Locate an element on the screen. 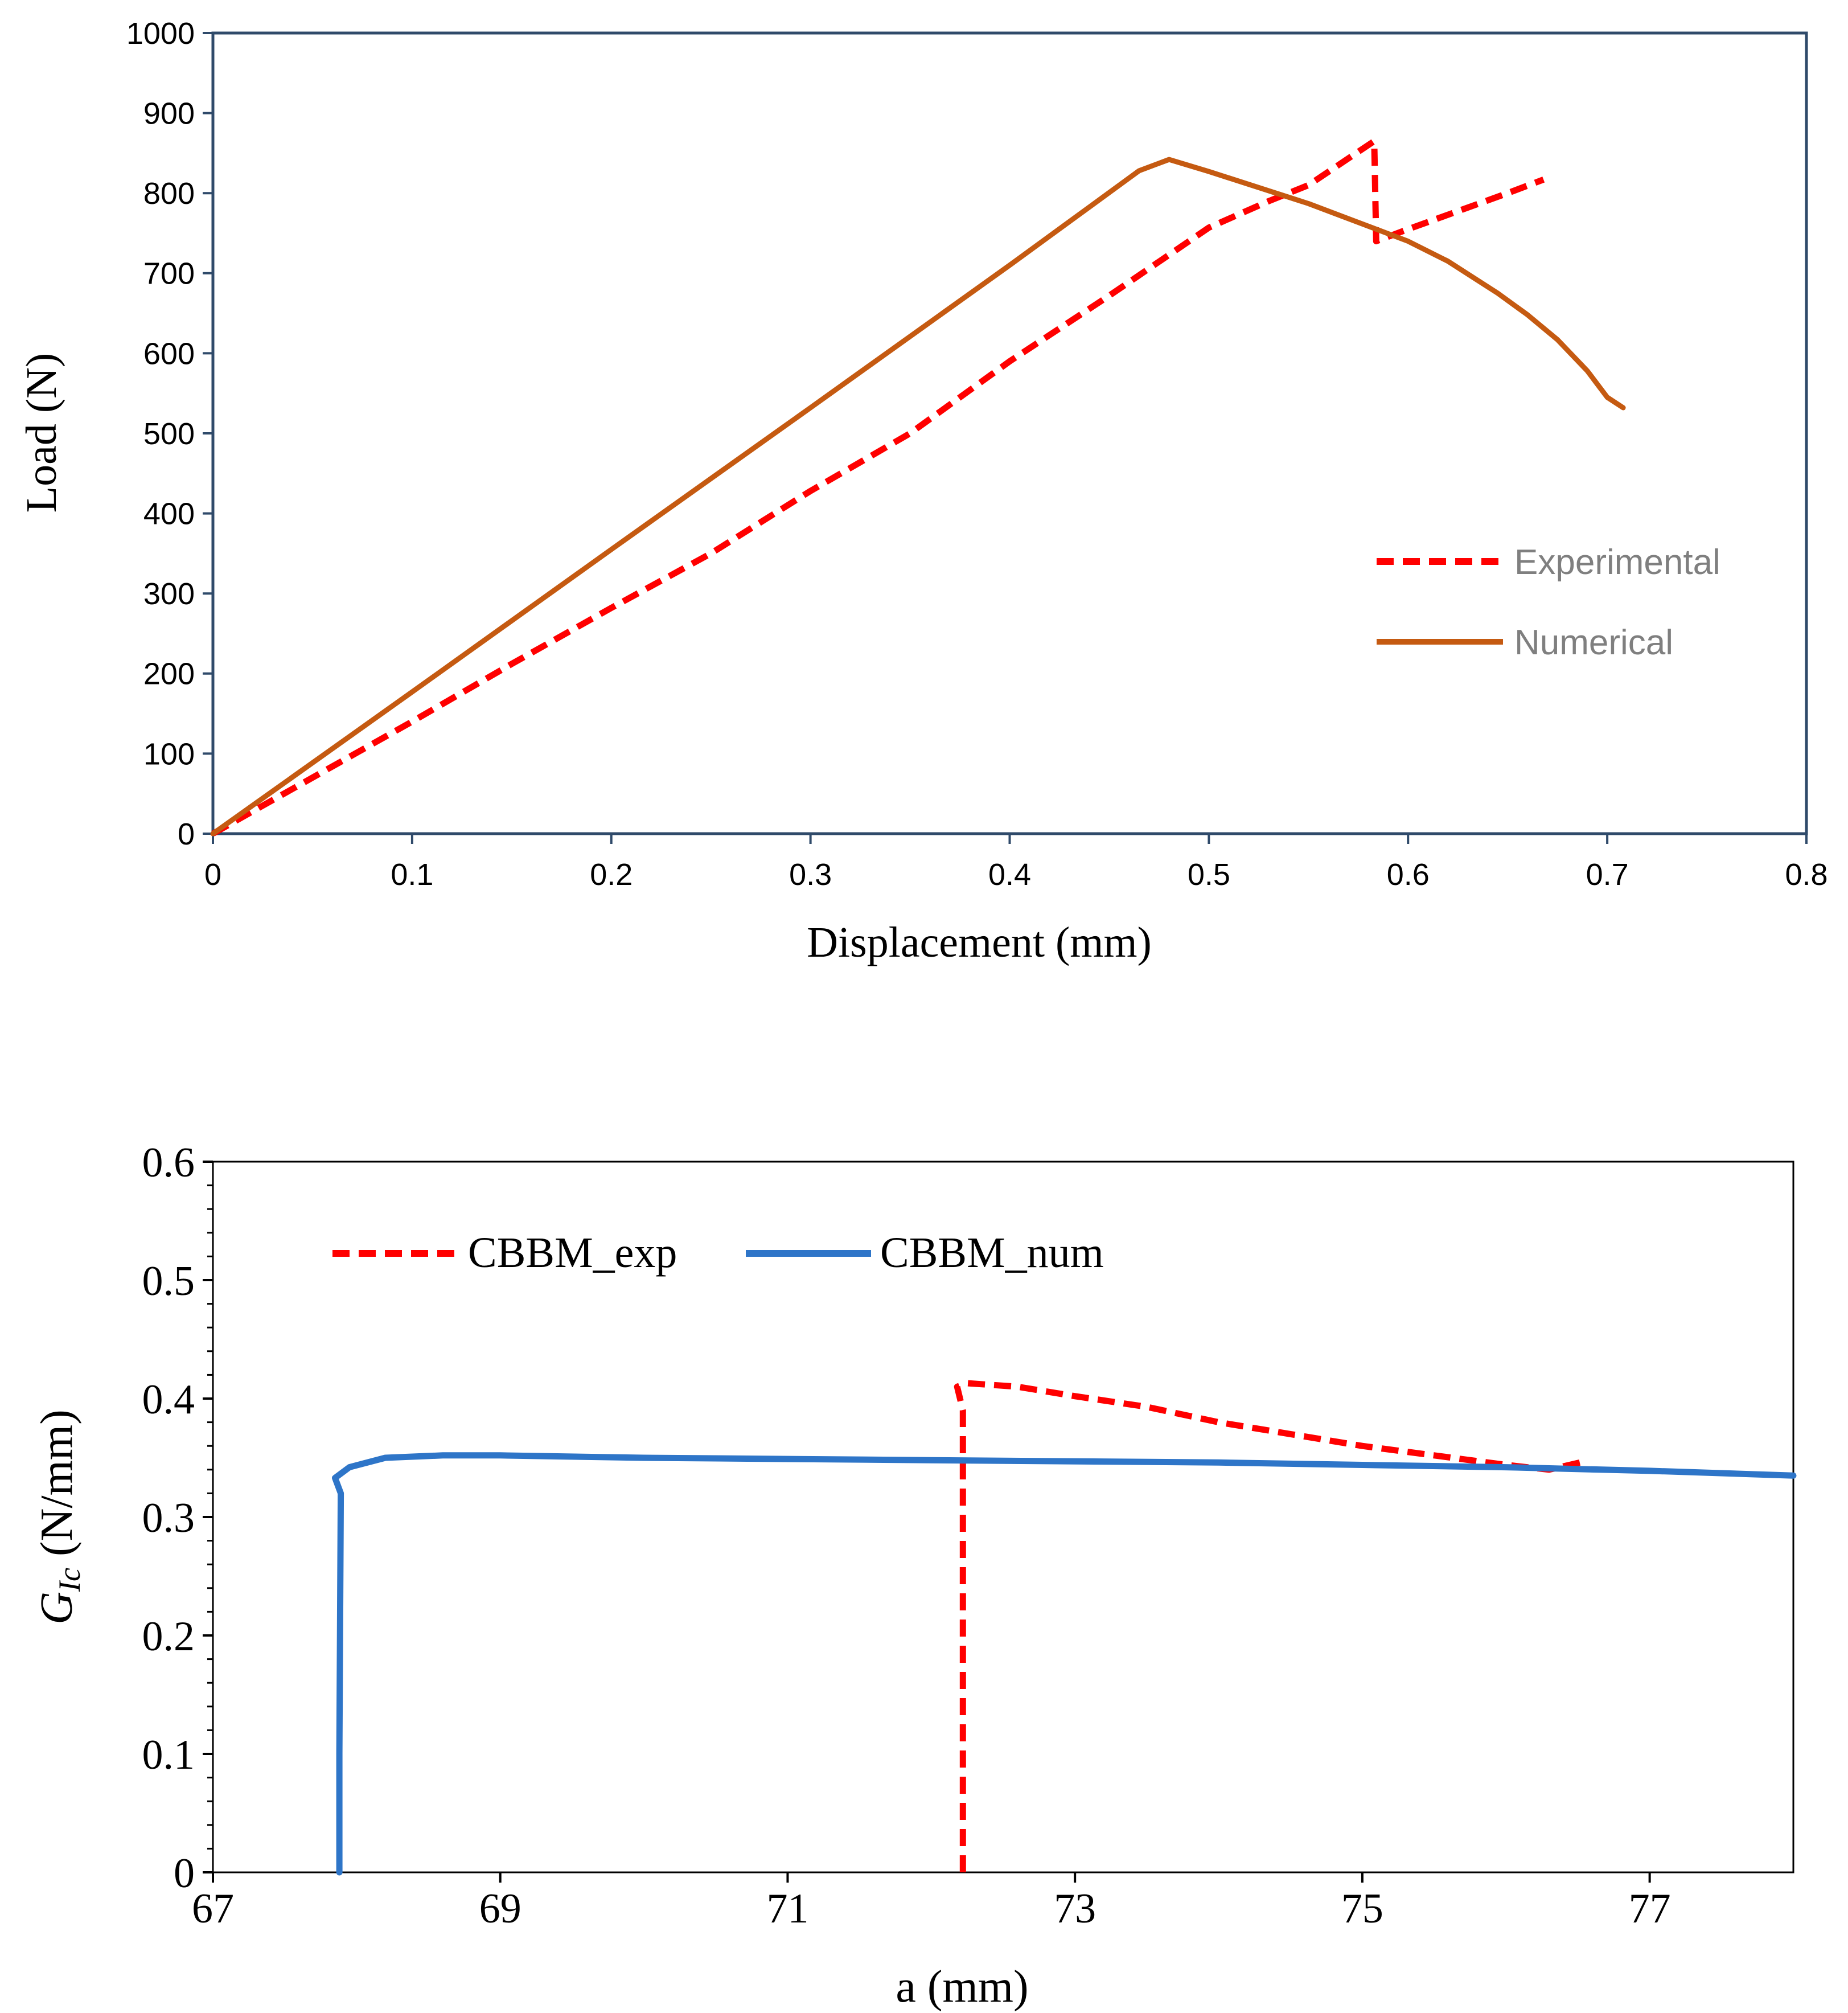 The width and height of the screenshot is (1848, 2013). x-axis-ticks: 0 0.1 0.2 0.3 0.4 0.5 0.6 0.7 0.8 is located at coordinates (1016, 863).